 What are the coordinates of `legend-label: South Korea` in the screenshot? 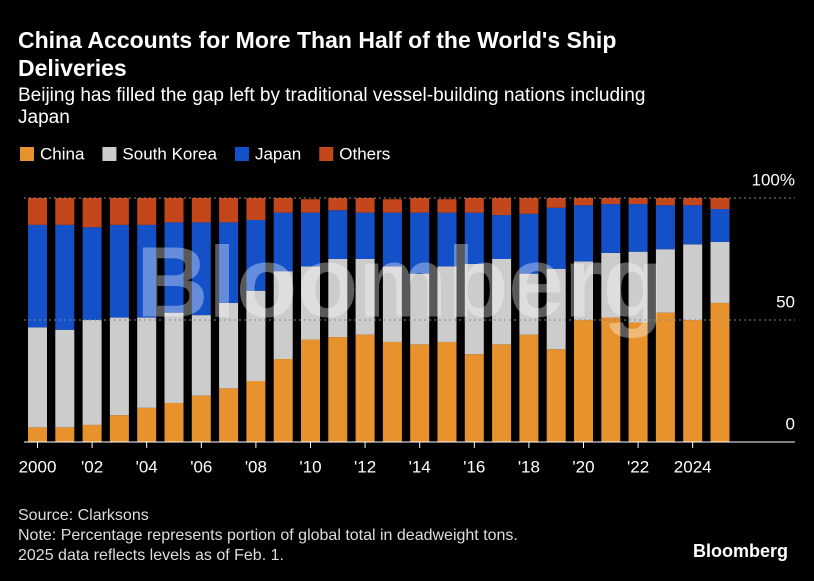 It's located at (169, 153).